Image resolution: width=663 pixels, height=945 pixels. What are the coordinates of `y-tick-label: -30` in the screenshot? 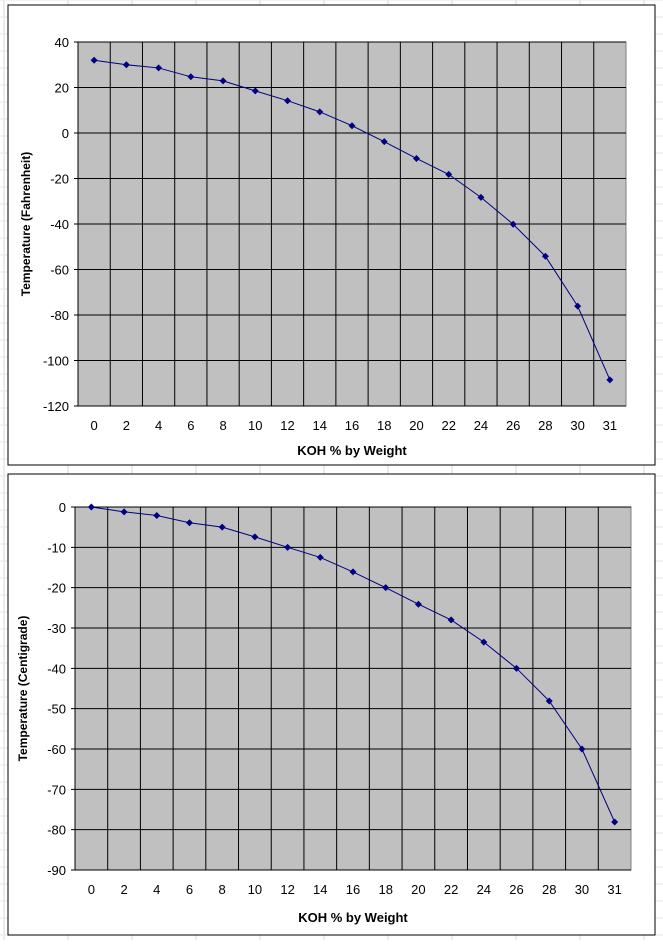 It's located at (56, 628).